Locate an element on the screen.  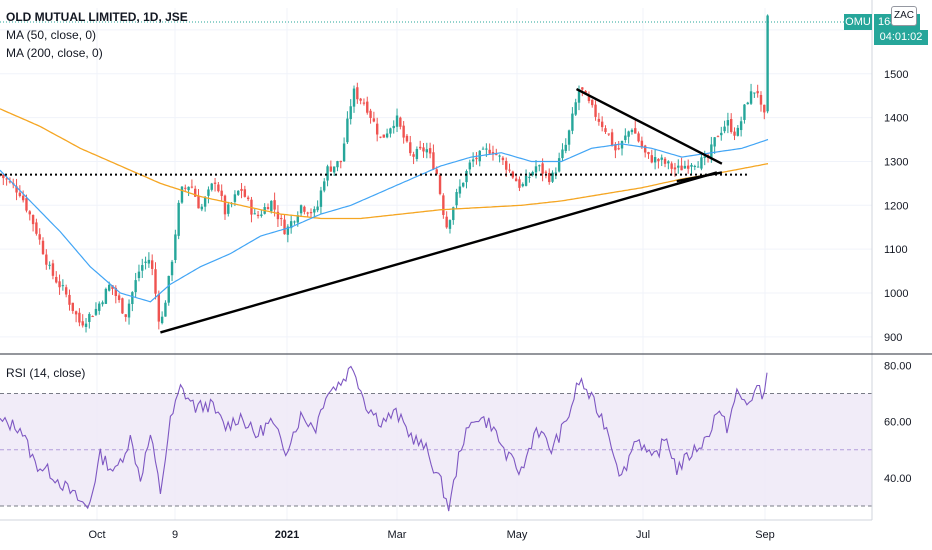
falling-trendline is located at coordinates (649, 126).